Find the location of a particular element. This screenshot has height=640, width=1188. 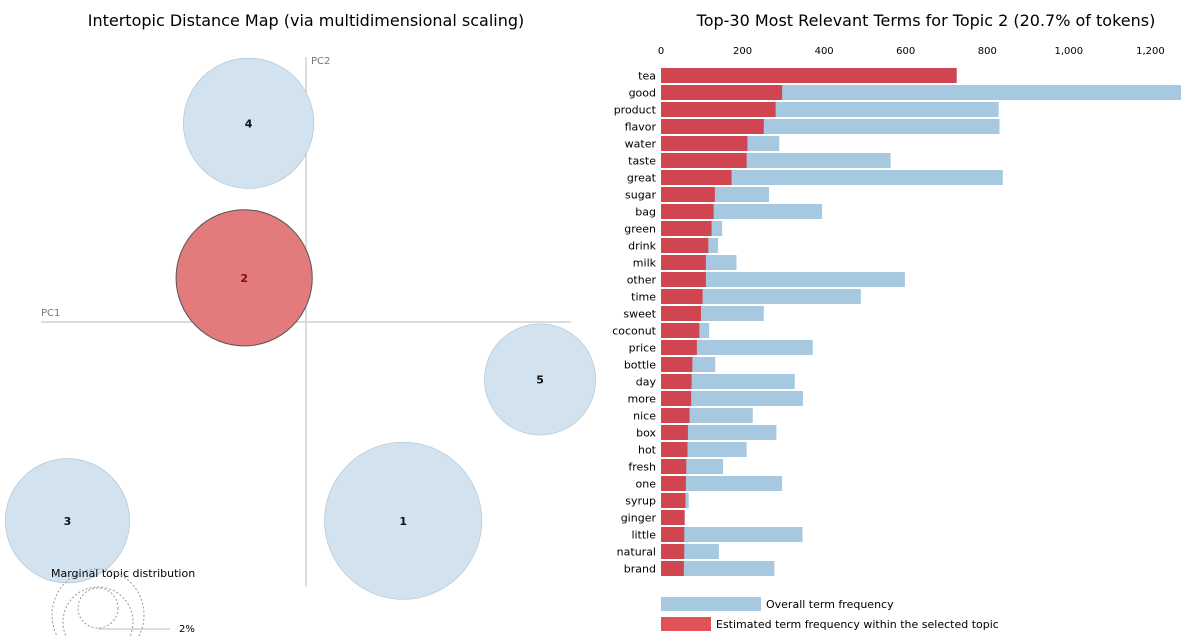

term-row-fresh: fresh is located at coordinates (675, 466).